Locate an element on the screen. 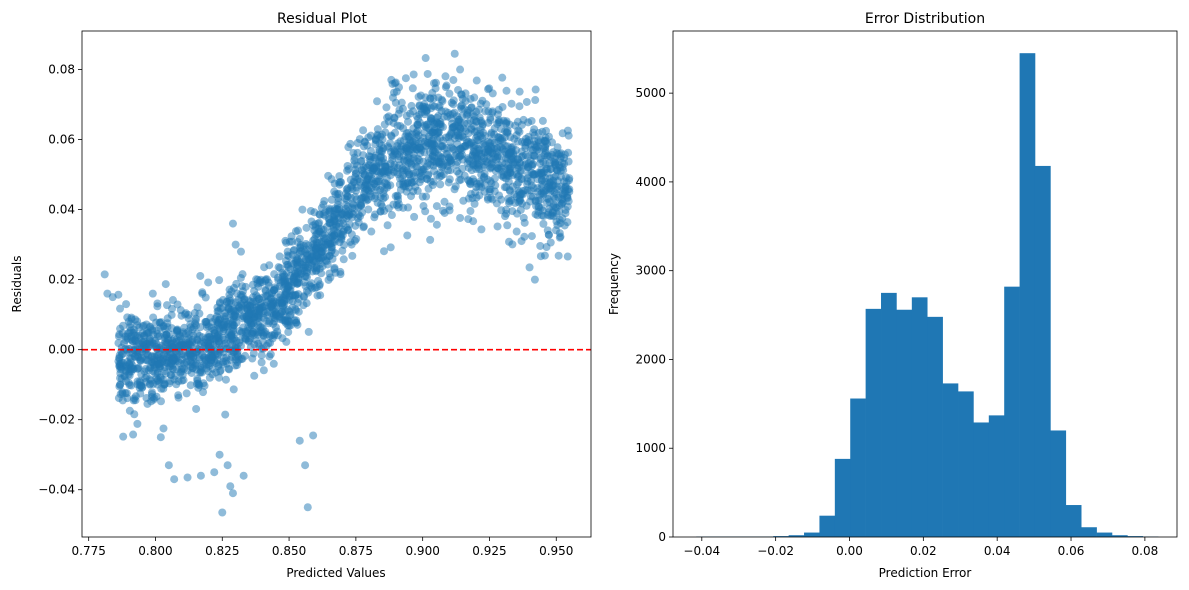 The width and height of the screenshot is (1189, 590). y-tick-label: 1000 is located at coordinates (650, 448).